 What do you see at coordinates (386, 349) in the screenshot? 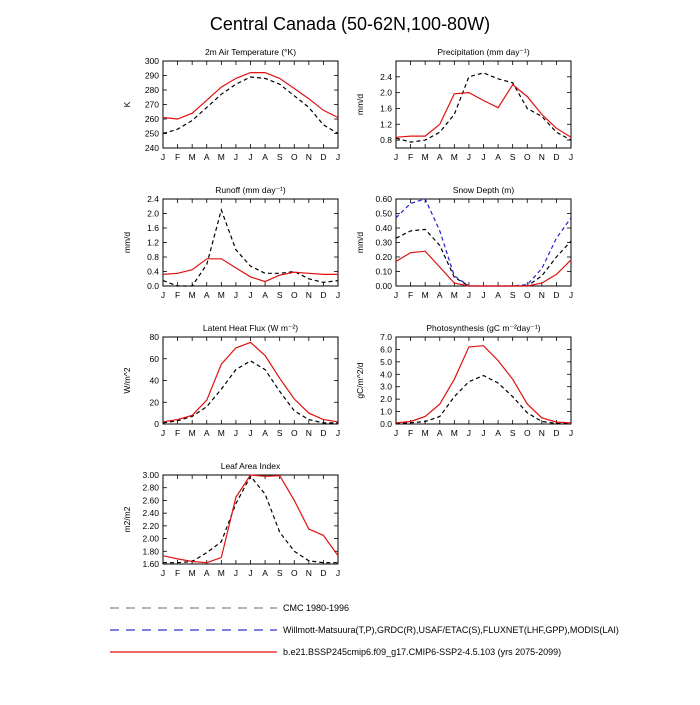
I see `y-tick-label: 6.0` at bounding box center [386, 349].